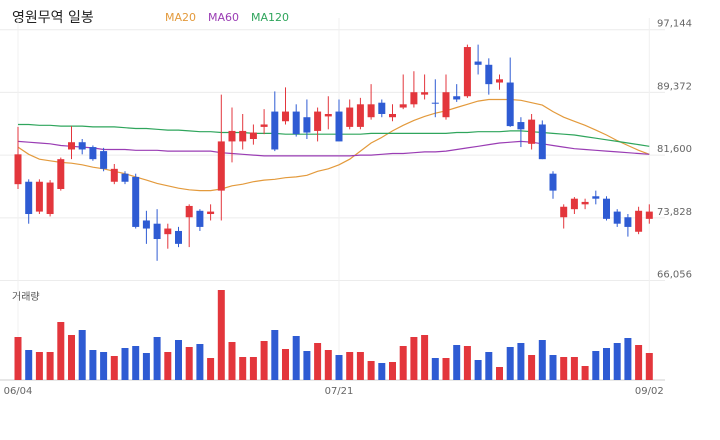 The image size is (720, 440). Describe the element at coordinates (223, 17) in the screenshot. I see `legend-entry: MA60` at that location.